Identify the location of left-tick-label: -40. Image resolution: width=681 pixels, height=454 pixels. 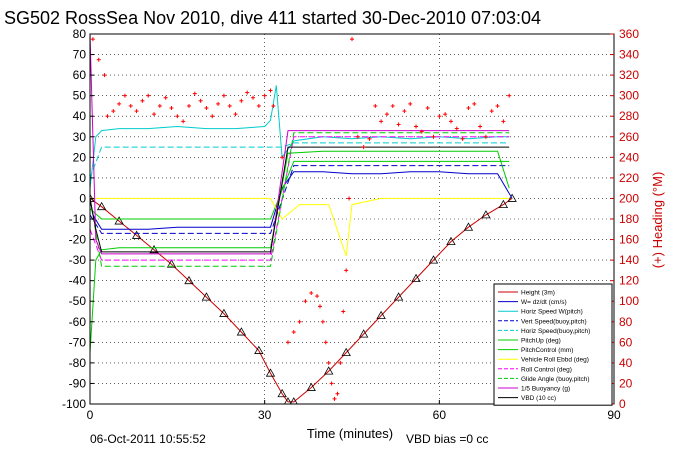
(78, 281).